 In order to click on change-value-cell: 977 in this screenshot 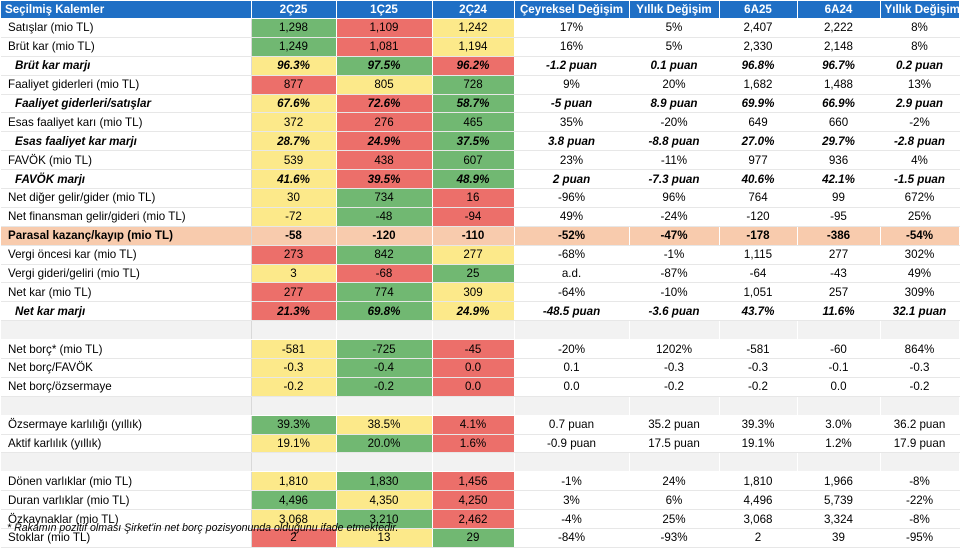, I will do `click(758, 160)`.